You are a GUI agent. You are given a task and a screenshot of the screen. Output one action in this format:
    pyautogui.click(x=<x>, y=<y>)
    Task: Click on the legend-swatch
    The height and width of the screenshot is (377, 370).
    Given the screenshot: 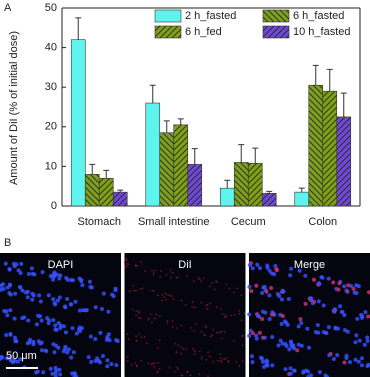 What is the action you would take?
    pyautogui.click(x=168, y=16)
    